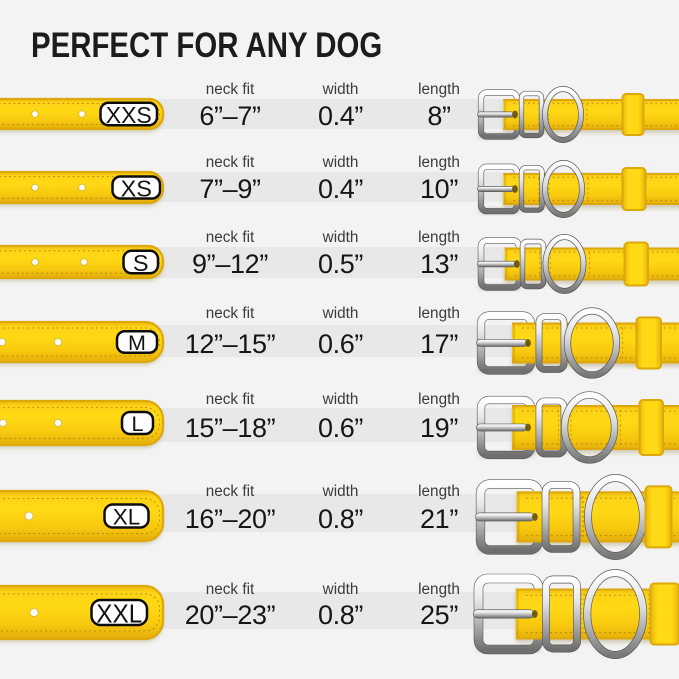  Describe the element at coordinates (136, 188) in the screenshot. I see `svg-text: XS` at that location.